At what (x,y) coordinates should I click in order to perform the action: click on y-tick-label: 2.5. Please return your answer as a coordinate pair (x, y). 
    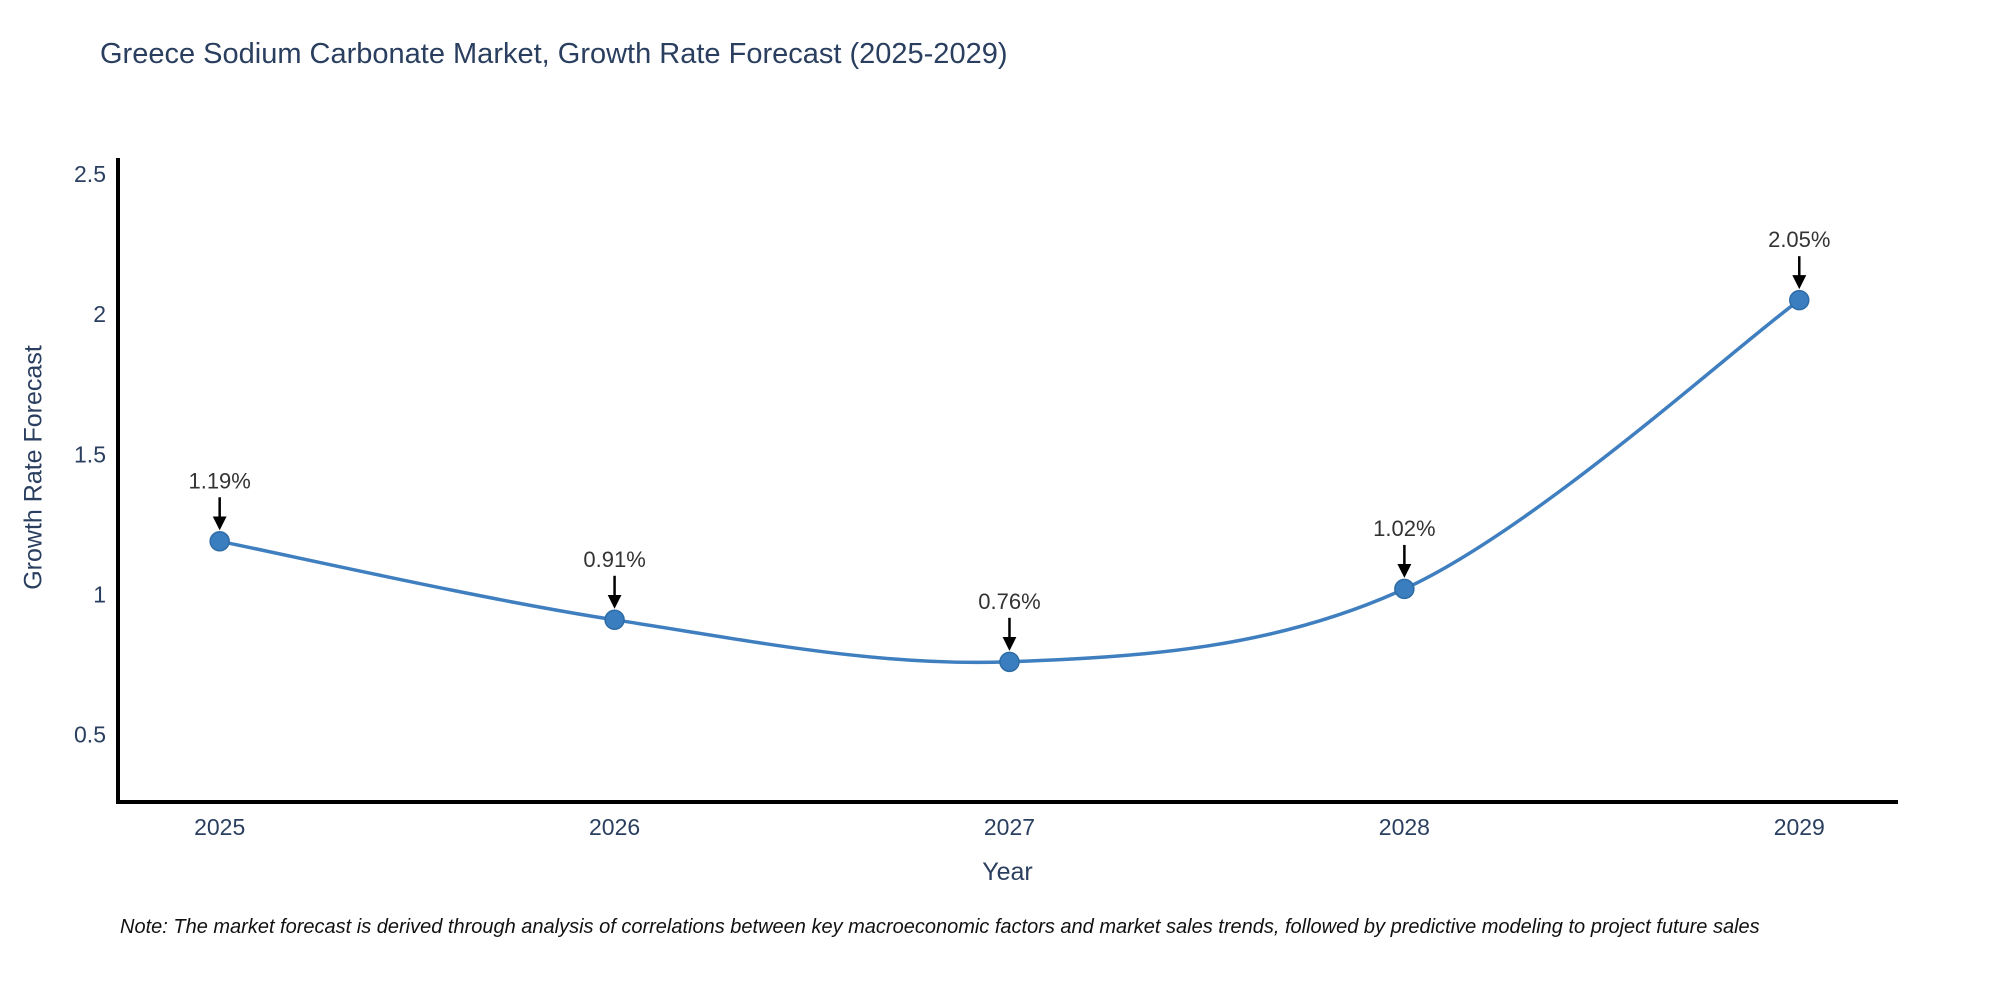
    Looking at the image, I should click on (90, 174).